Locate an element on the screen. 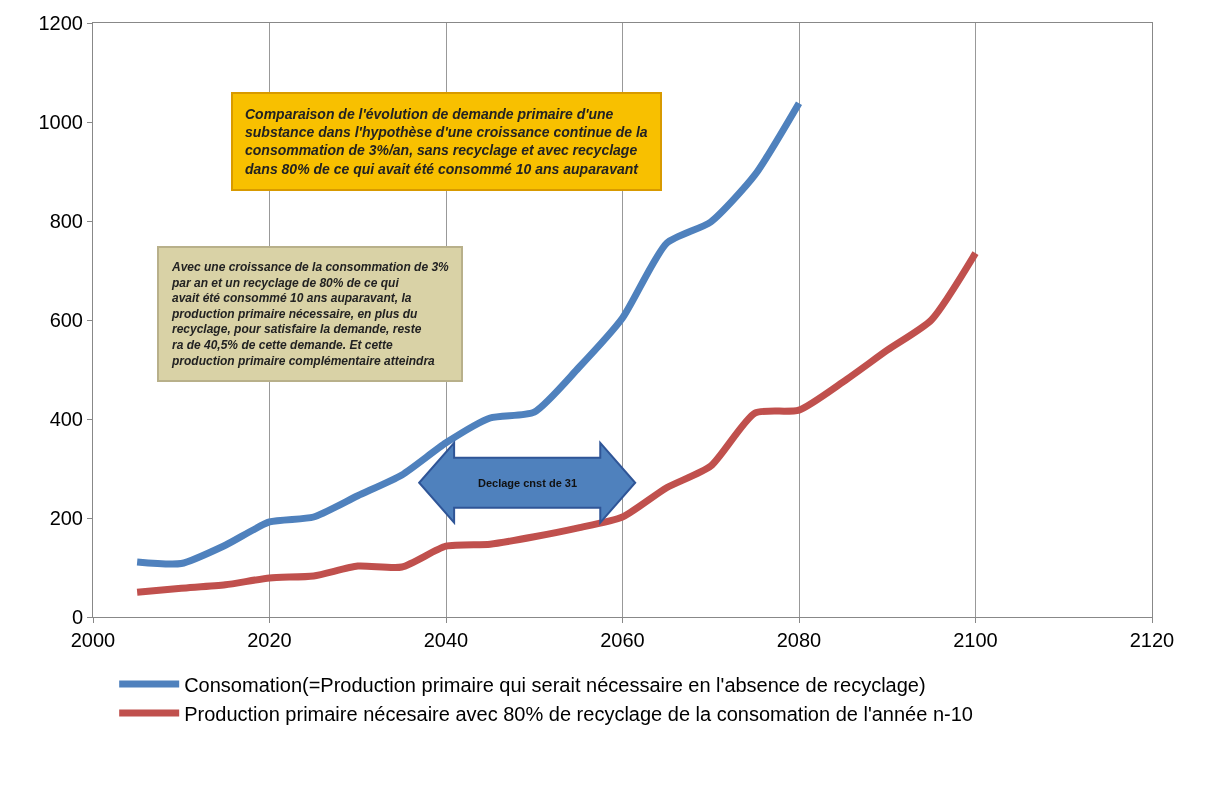 This screenshot has width=1216, height=793. y-tick-label: 600 is located at coordinates (66, 320).